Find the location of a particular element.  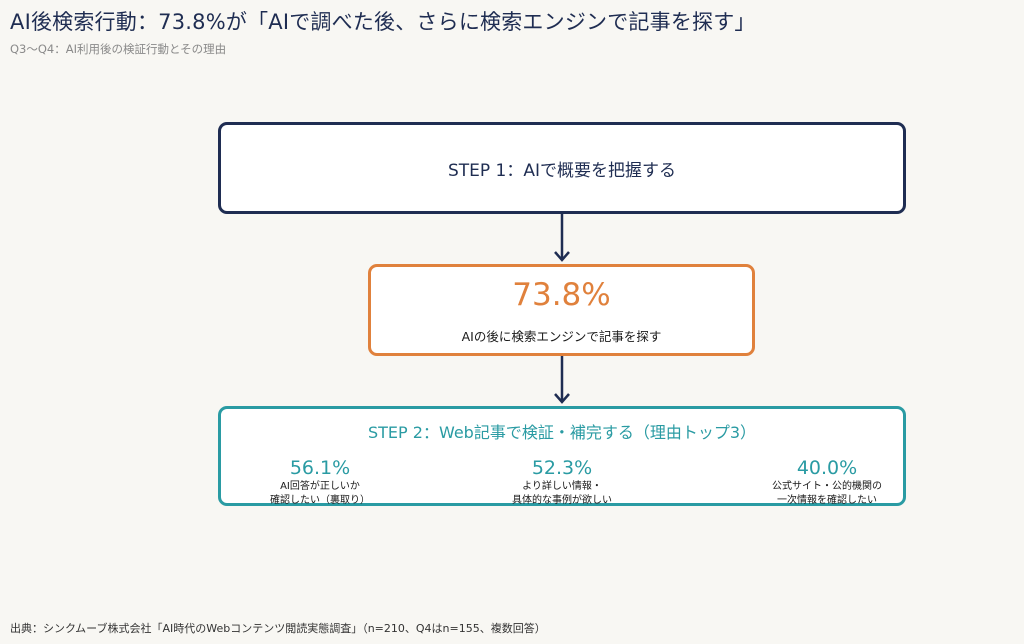

page-subtitle: Q3〜Q4：AI利用後の検証行動とその理由 is located at coordinates (118, 49).